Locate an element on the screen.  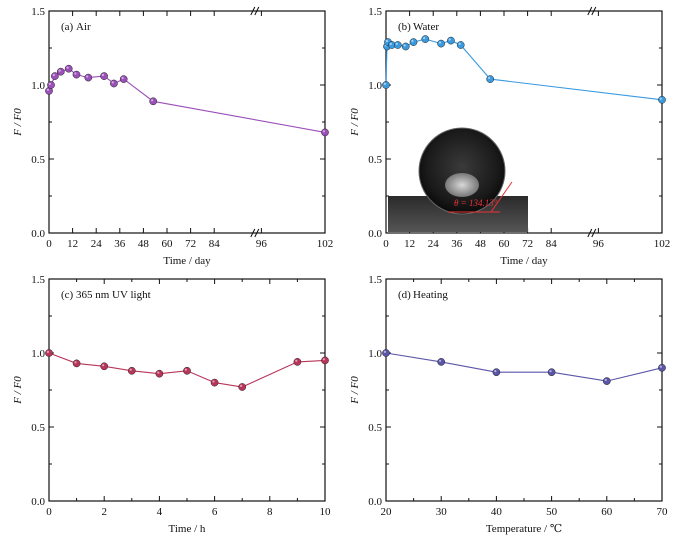
tangent-line is located at coordinates (501, 197).